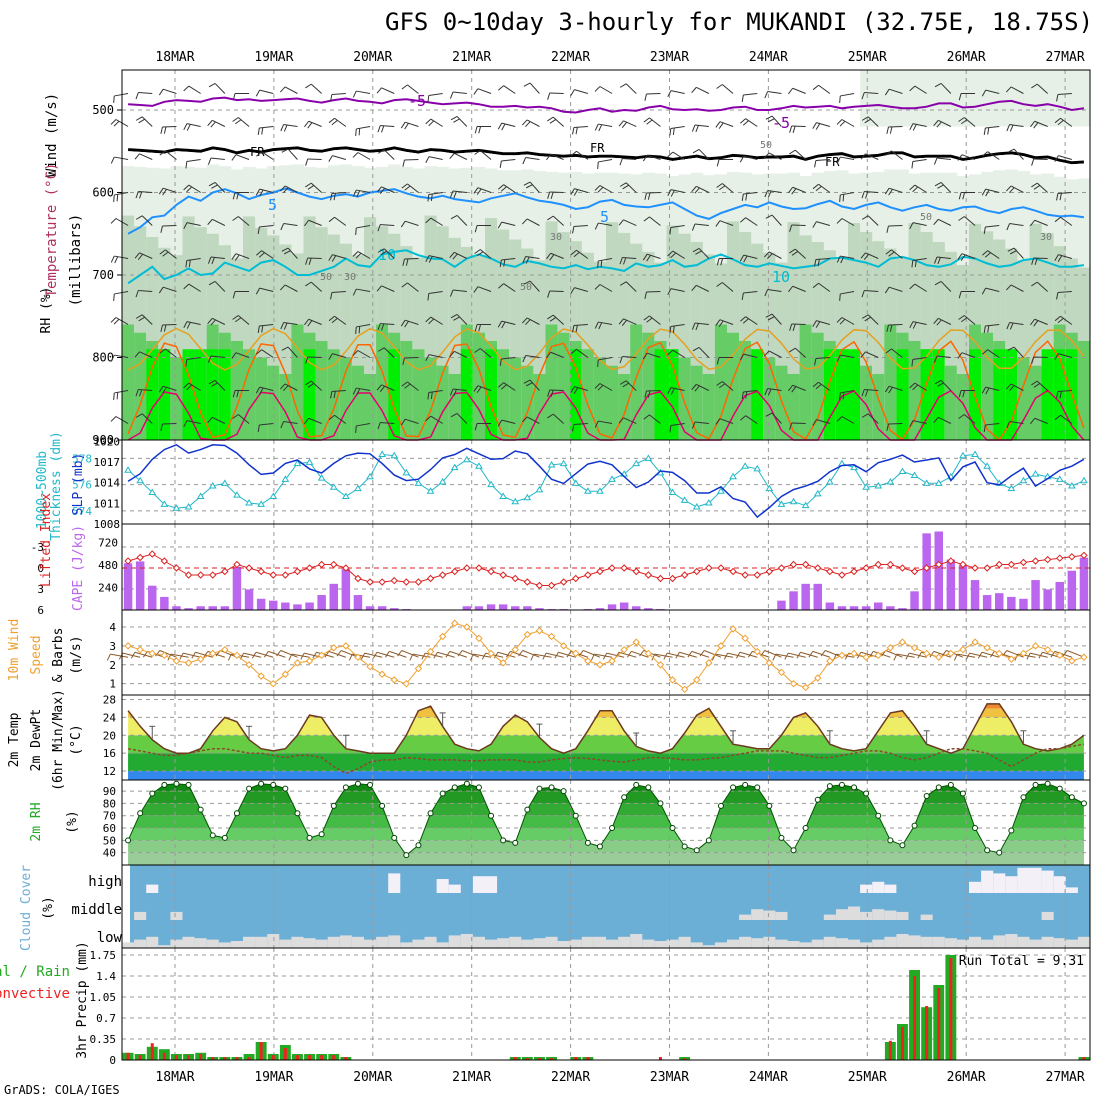  Describe the element at coordinates (606, 762) in the screenshot. I see `temp-band` at that location.